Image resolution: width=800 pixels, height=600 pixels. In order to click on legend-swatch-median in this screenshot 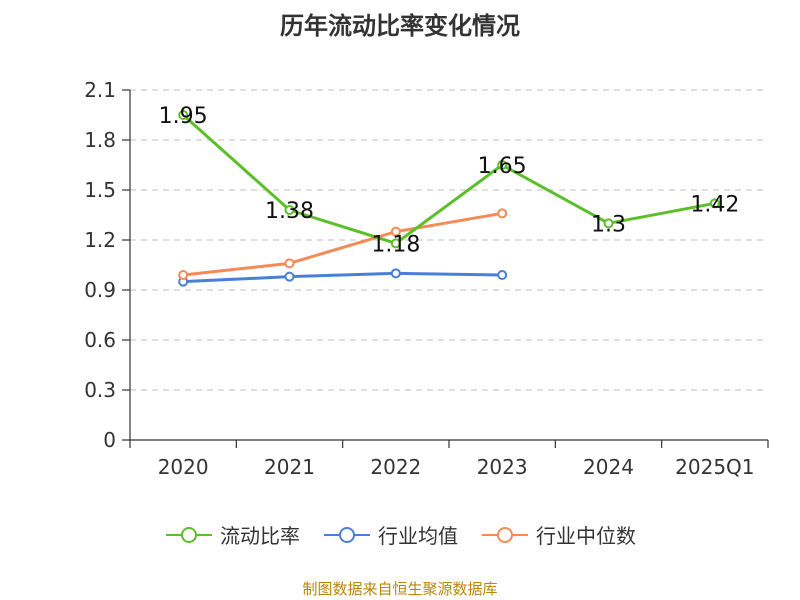, I will do `click(505, 535)`.